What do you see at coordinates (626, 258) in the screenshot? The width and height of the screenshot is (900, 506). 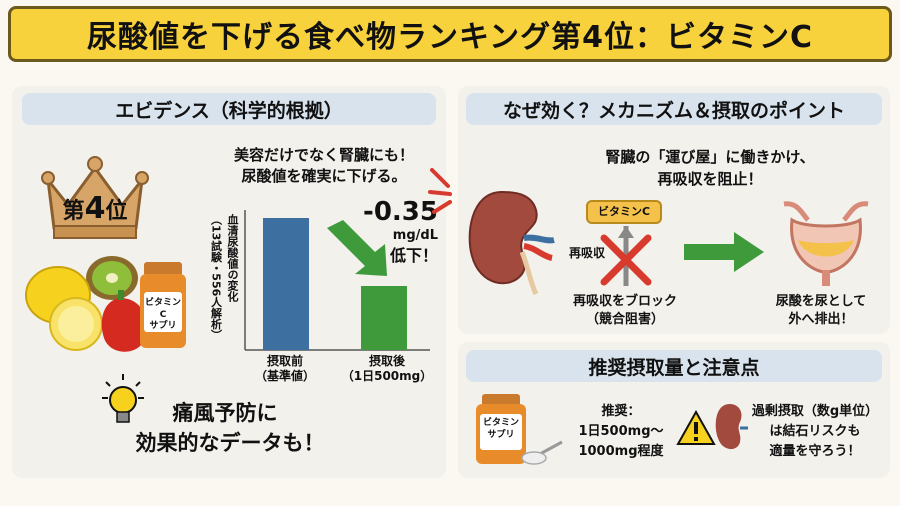 I see `block-x-icon` at bounding box center [626, 258].